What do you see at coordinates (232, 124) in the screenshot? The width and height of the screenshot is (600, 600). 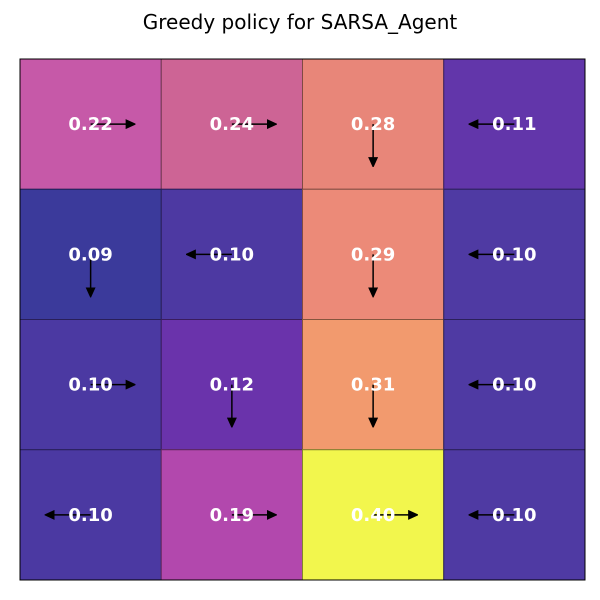 I see `cell-value-label: 0.24` at bounding box center [232, 124].